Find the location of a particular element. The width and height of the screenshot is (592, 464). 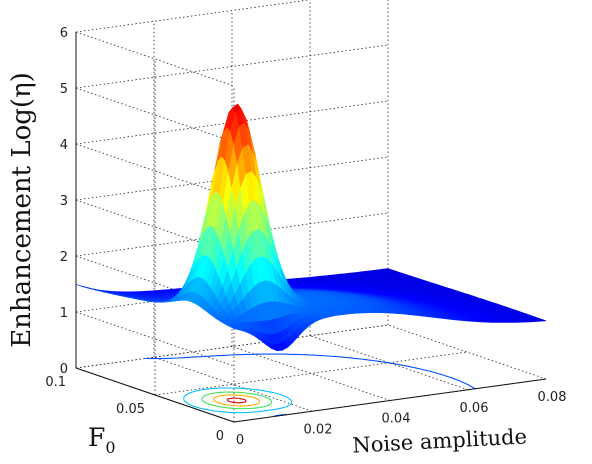

y-tick-label: 0 is located at coordinates (220, 436).